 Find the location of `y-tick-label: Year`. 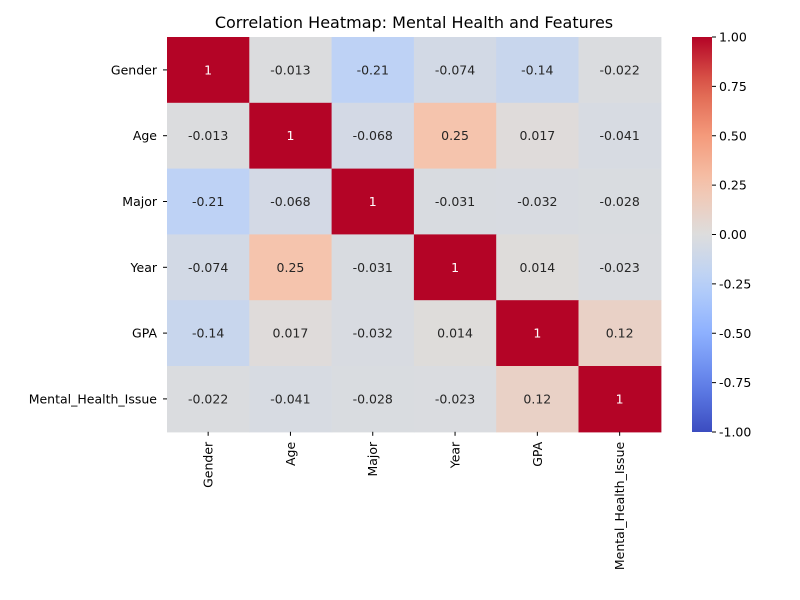

y-tick-label: Year is located at coordinates (144, 267).